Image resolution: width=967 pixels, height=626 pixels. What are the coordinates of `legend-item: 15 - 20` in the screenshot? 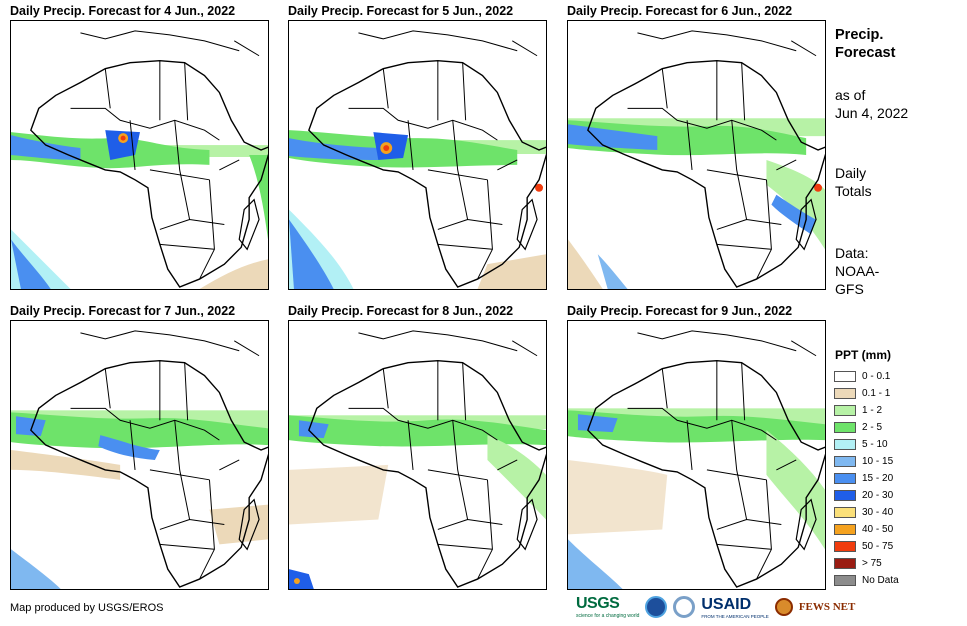 It's located at (866, 478).